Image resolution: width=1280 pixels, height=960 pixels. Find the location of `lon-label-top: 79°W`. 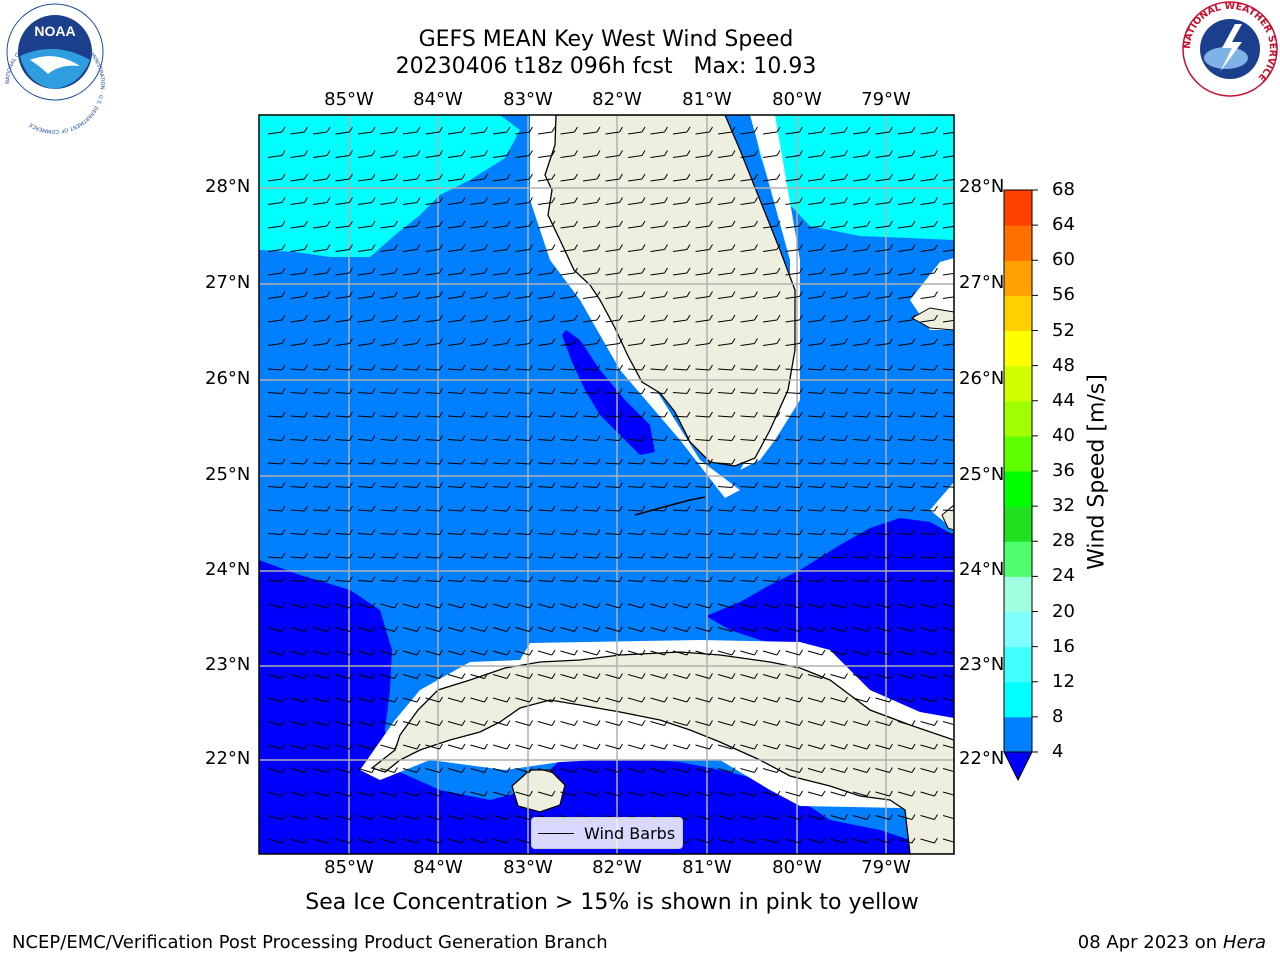

lon-label-top: 79°W is located at coordinates (886, 99).